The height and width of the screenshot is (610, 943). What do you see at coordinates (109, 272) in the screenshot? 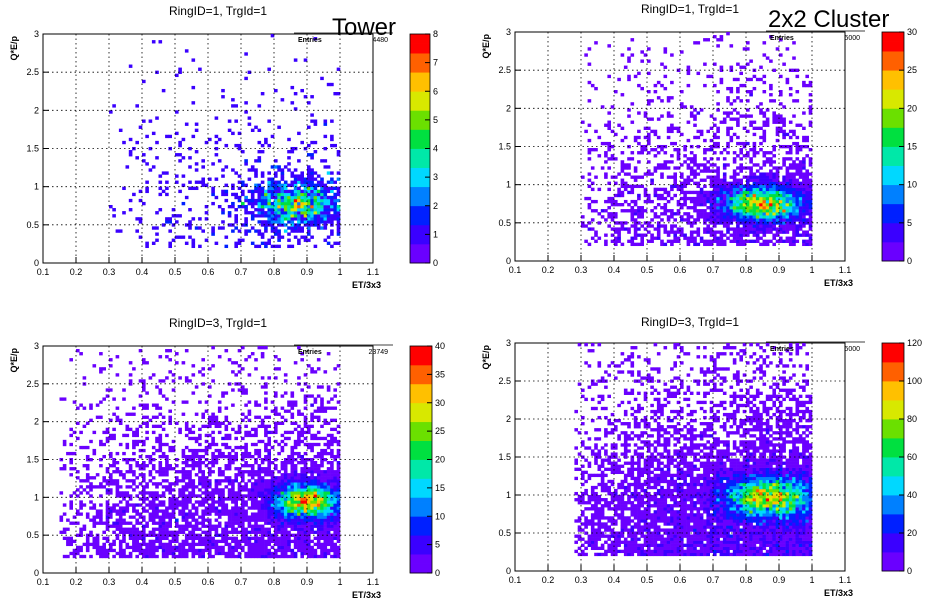
I see `x-tick-label: 0.3` at bounding box center [109, 272].